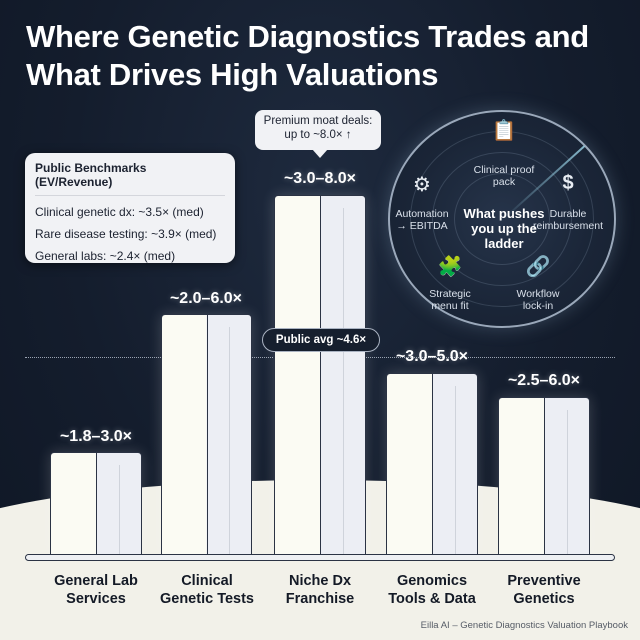  I want to click on category-line: Genomics, so click(432, 581).